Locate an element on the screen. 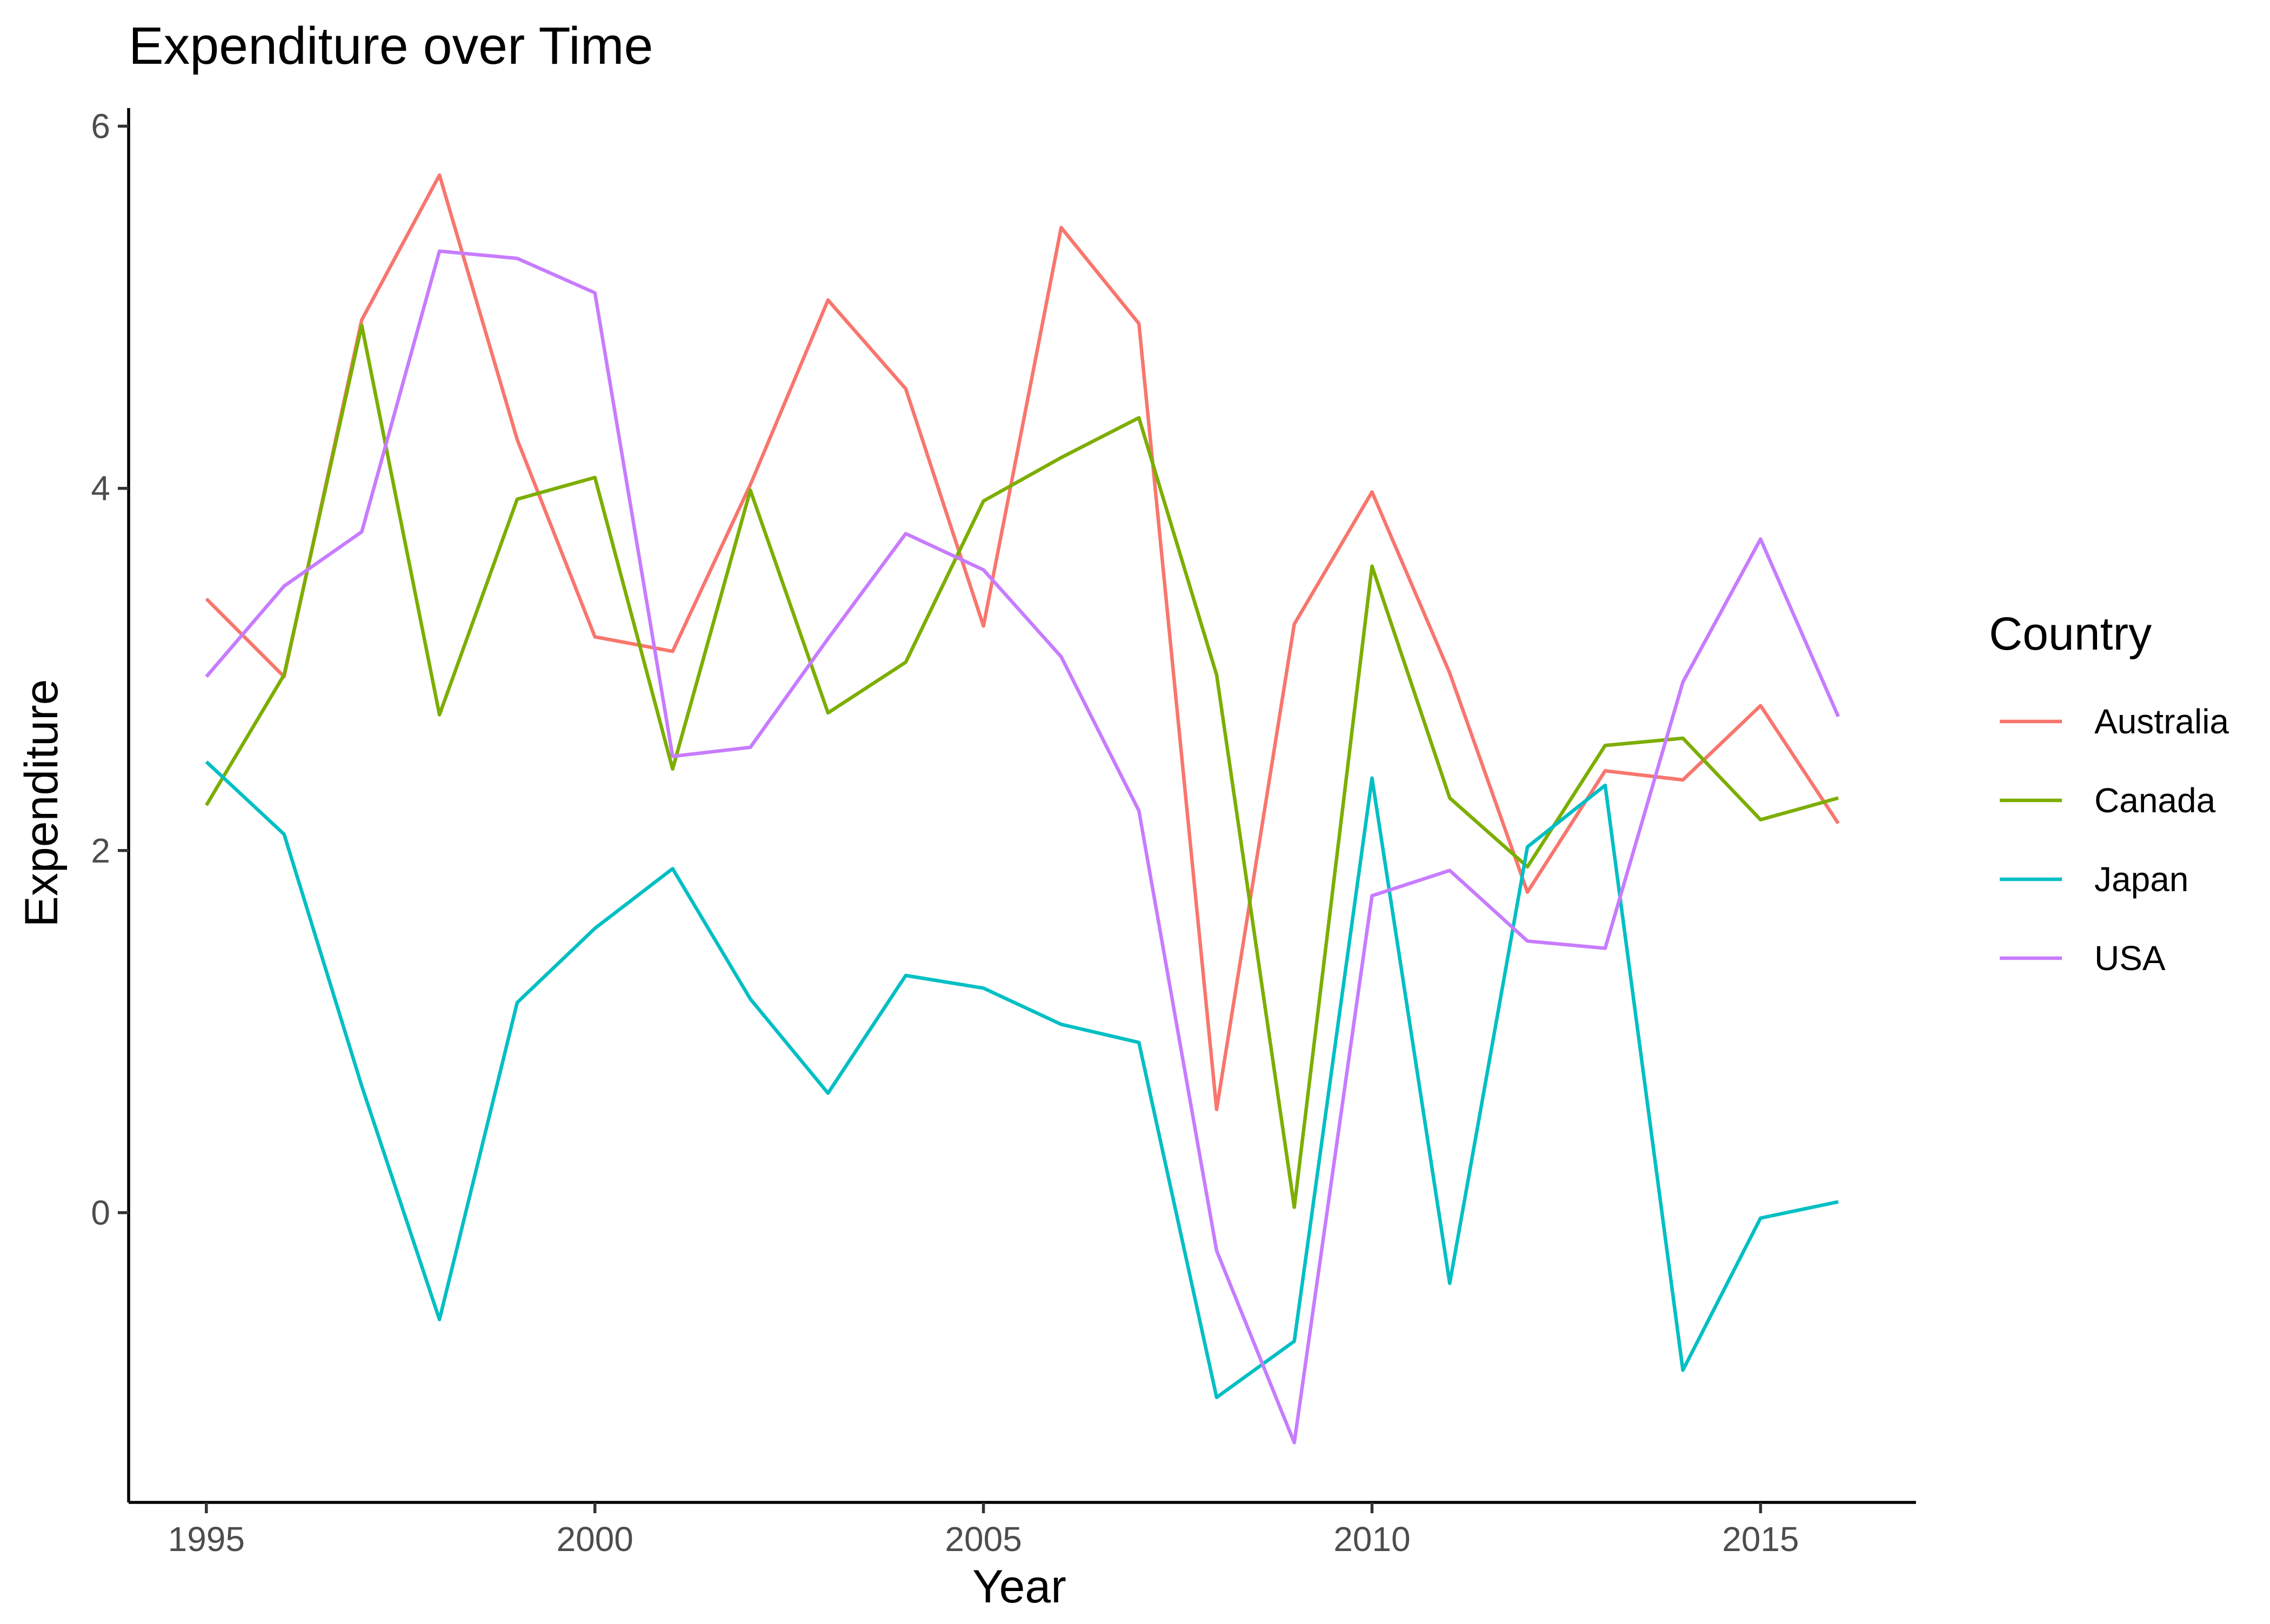 This screenshot has width=2270, height=1624. legend-label-canada: Canada is located at coordinates (2155, 800).